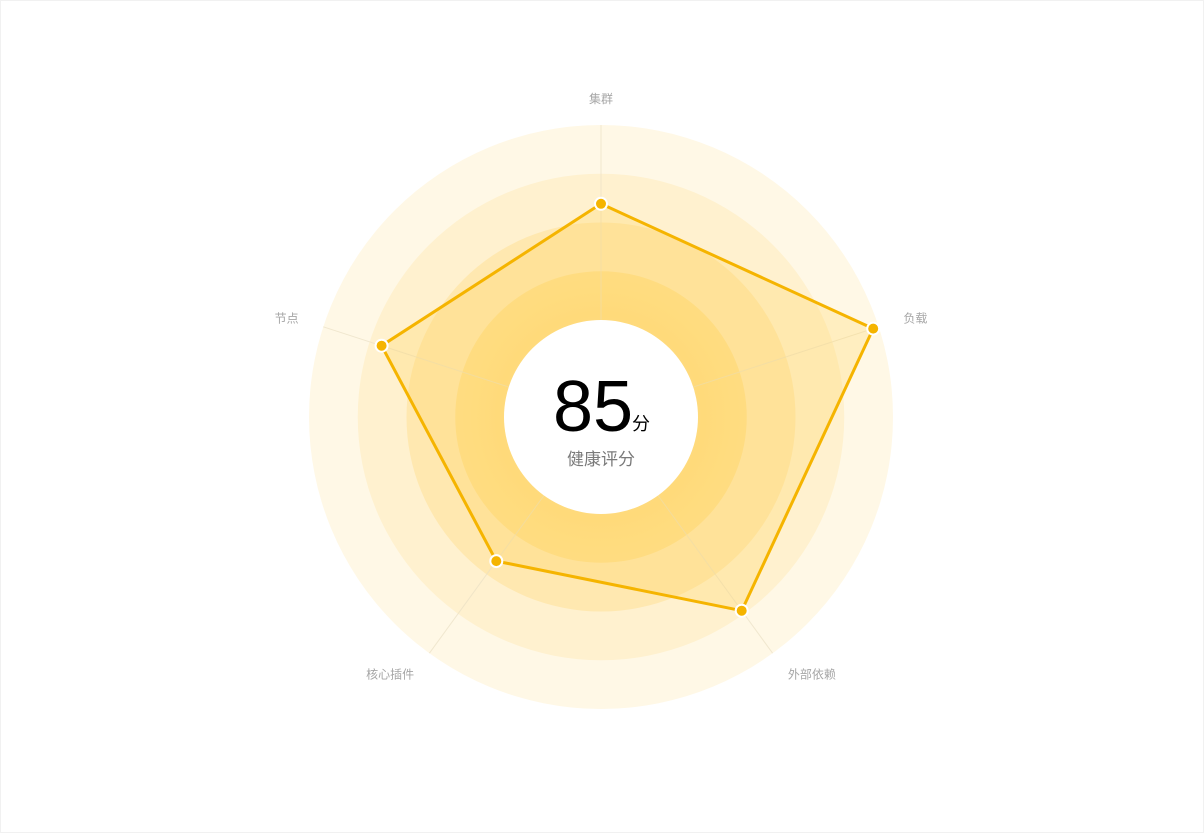 The image size is (1204, 833). Describe the element at coordinates (601, 98) in the screenshot. I see `radar-axis-label-1: 集群` at that location.